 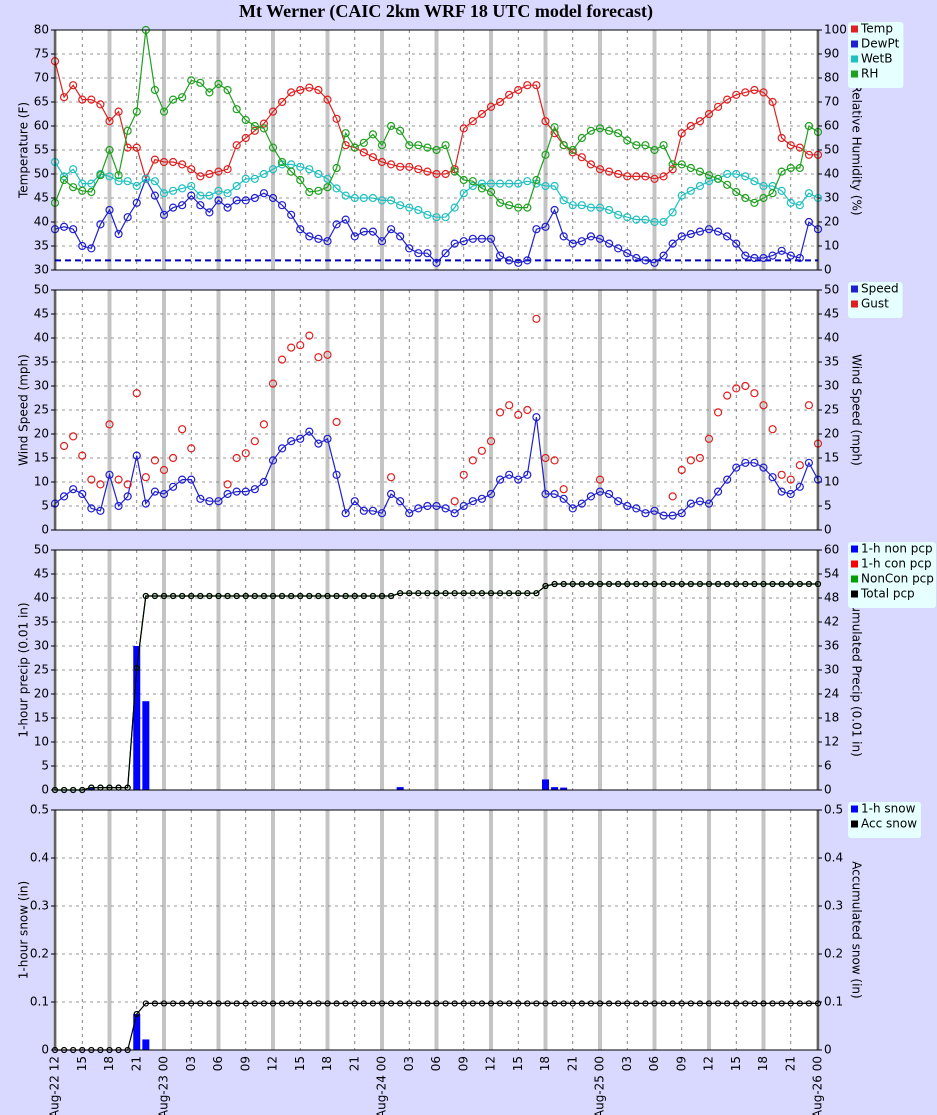 What do you see at coordinates (41, 150) in the screenshot?
I see `y-tick-label: 55` at bounding box center [41, 150].